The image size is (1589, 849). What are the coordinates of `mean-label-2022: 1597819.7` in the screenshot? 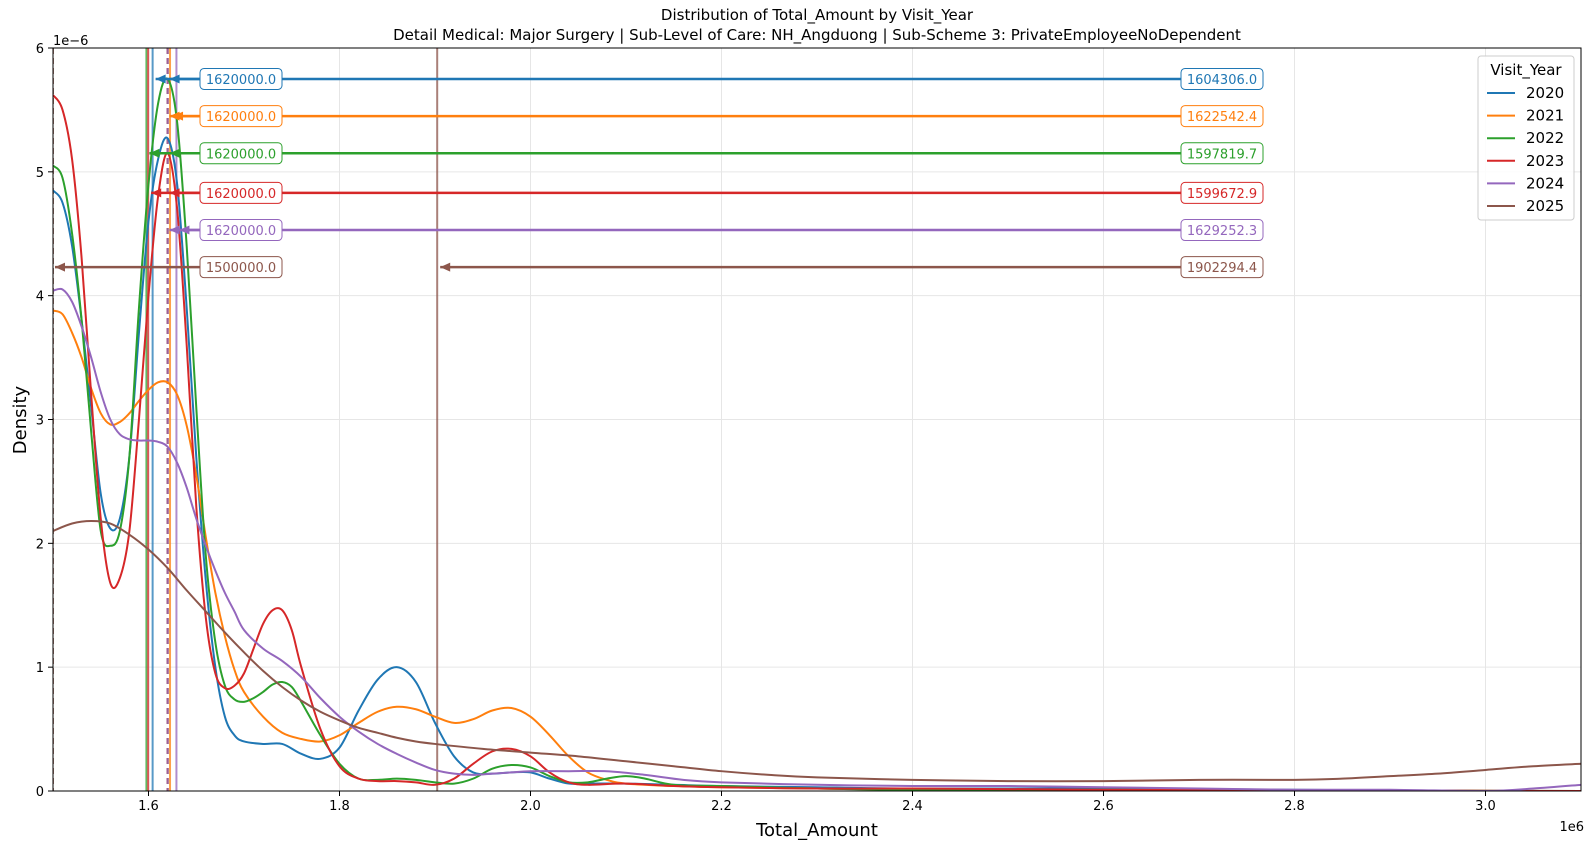 It's located at (1222, 154).